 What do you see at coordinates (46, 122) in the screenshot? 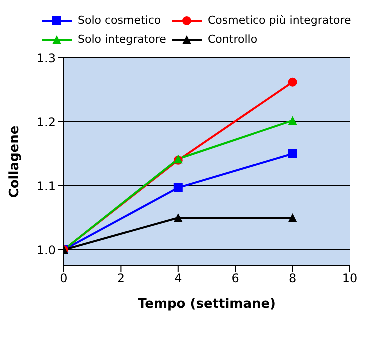
I see `y-tick-label: 1.2` at bounding box center [46, 122].